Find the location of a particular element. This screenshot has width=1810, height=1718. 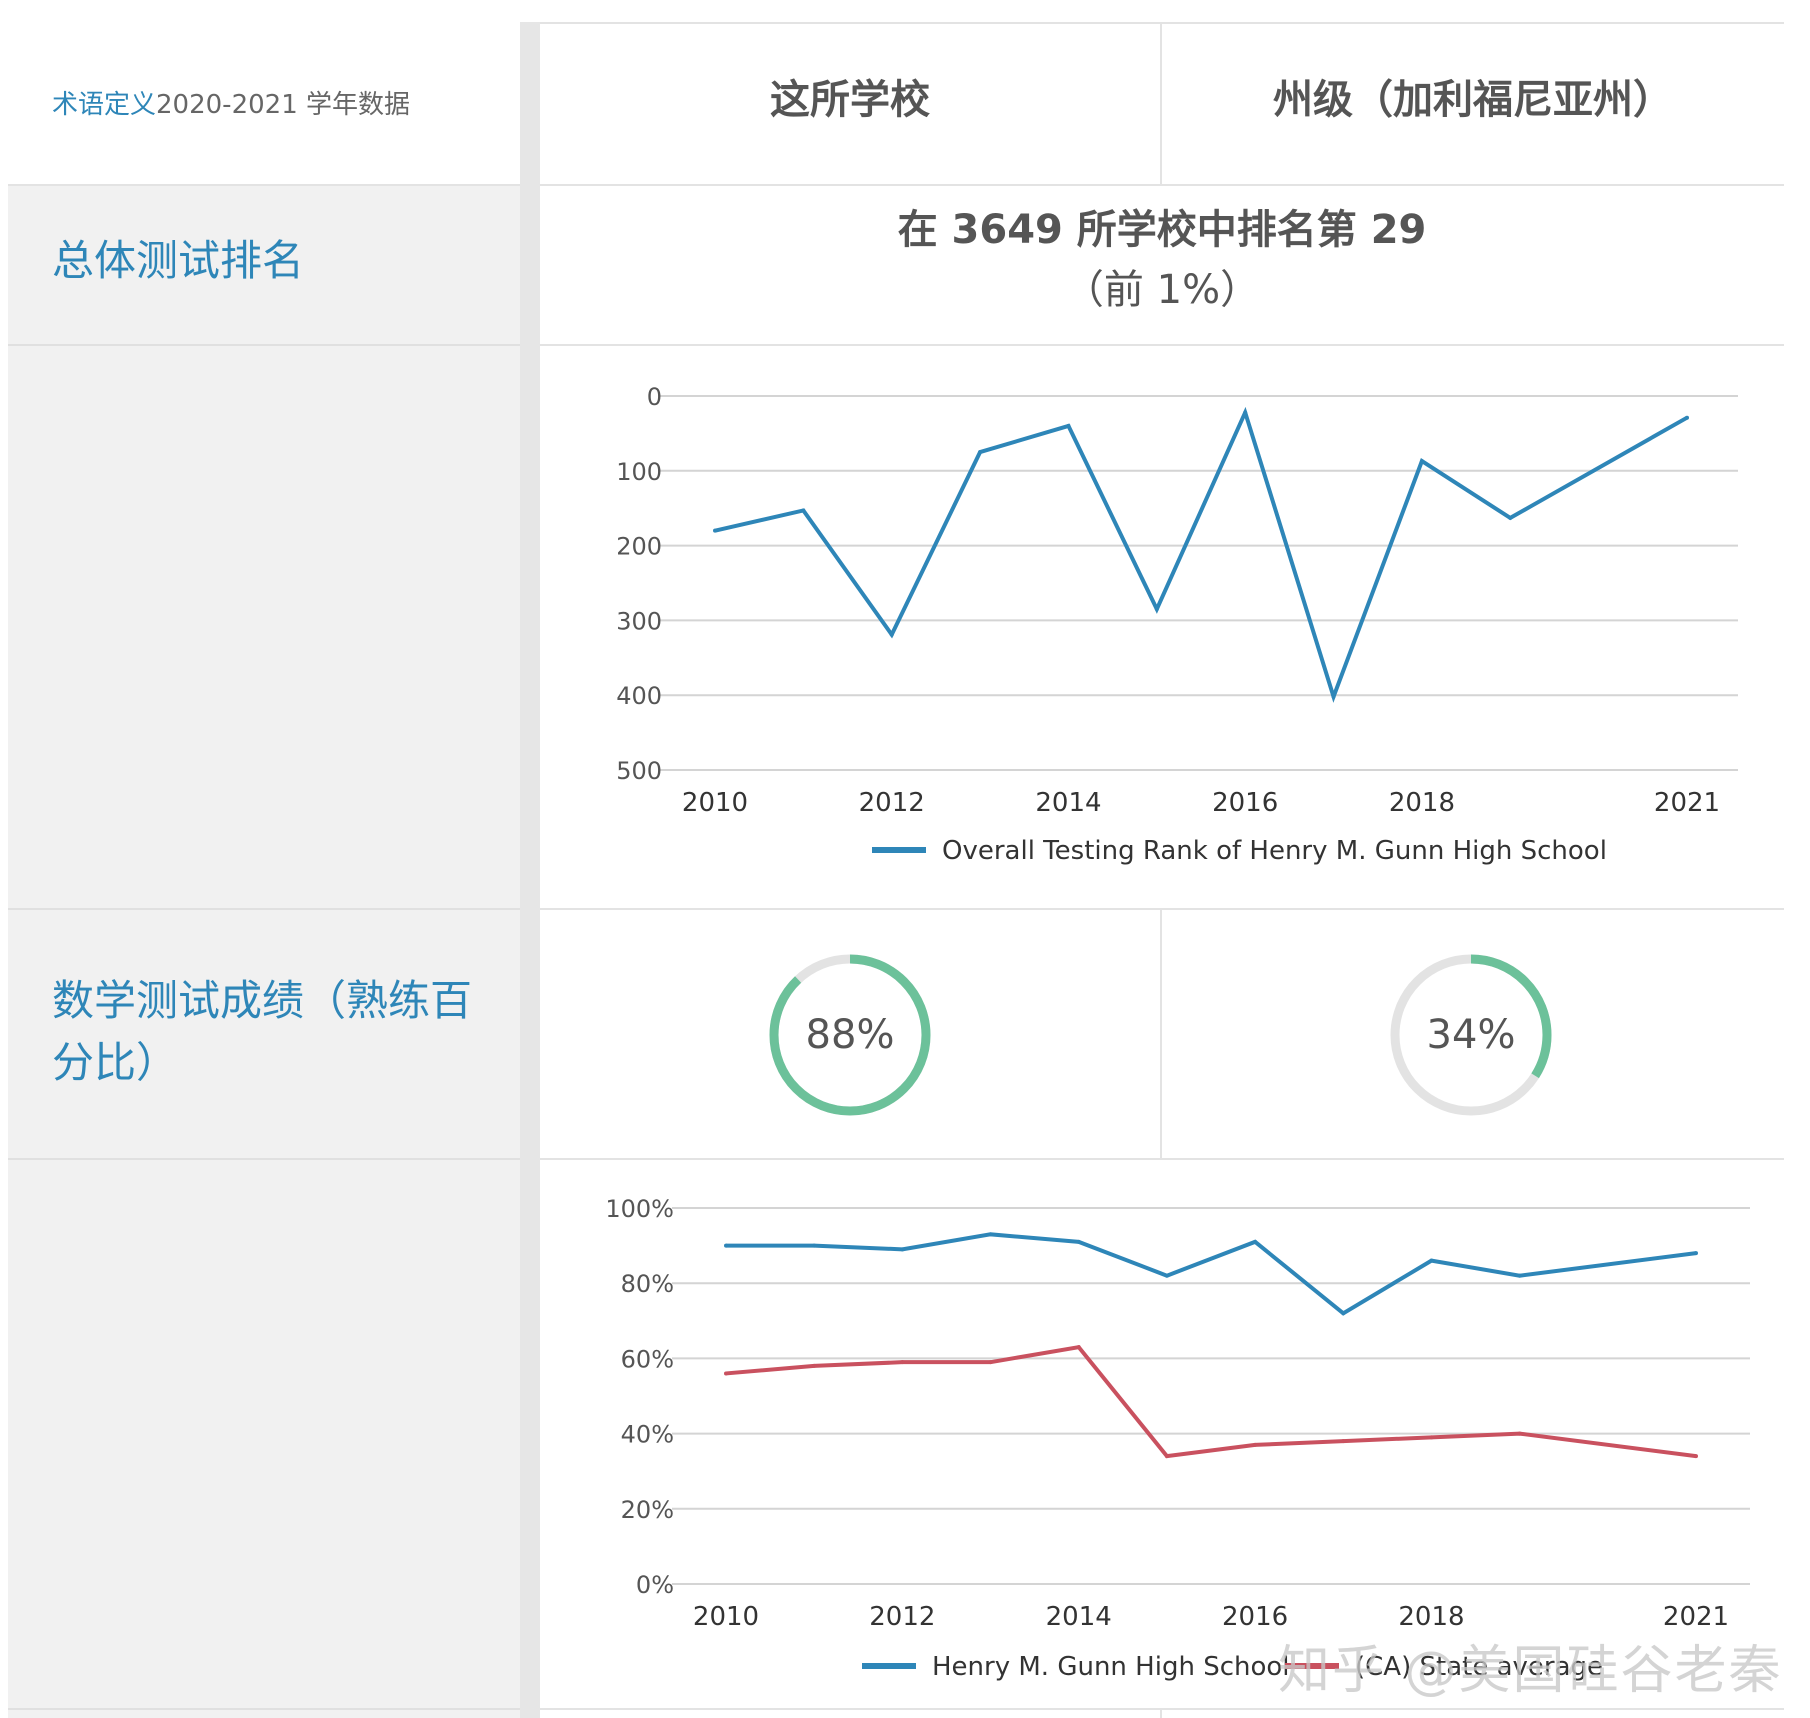

y-tick-label: 80% is located at coordinates (647, 1284).